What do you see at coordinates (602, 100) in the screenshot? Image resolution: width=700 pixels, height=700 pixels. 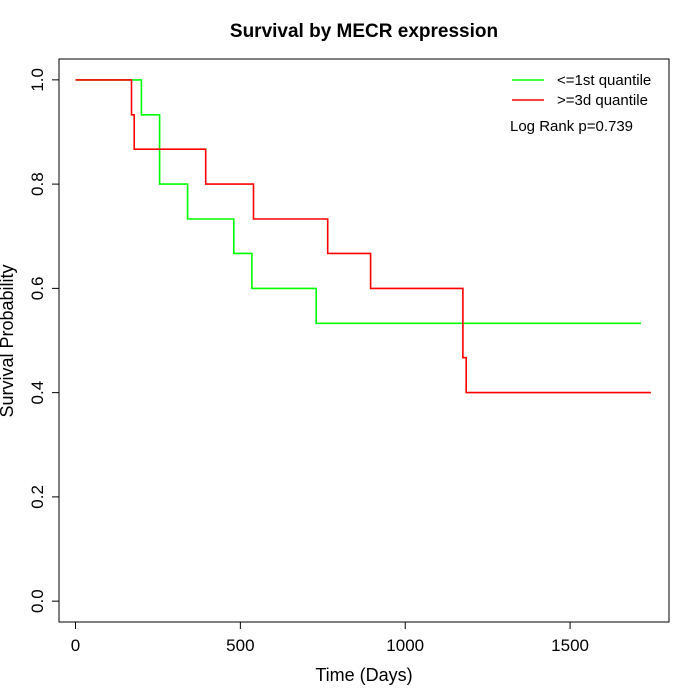 I see `legend-label: >=3d quantile` at bounding box center [602, 100].